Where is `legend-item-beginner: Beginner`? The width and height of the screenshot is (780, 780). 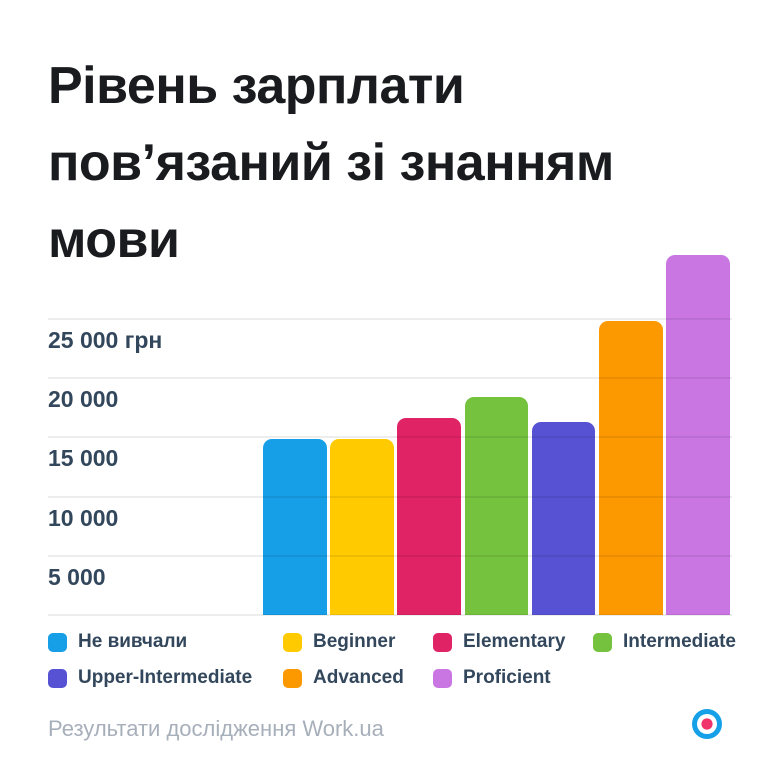 legend-item-beginner: Beginner is located at coordinates (339, 641).